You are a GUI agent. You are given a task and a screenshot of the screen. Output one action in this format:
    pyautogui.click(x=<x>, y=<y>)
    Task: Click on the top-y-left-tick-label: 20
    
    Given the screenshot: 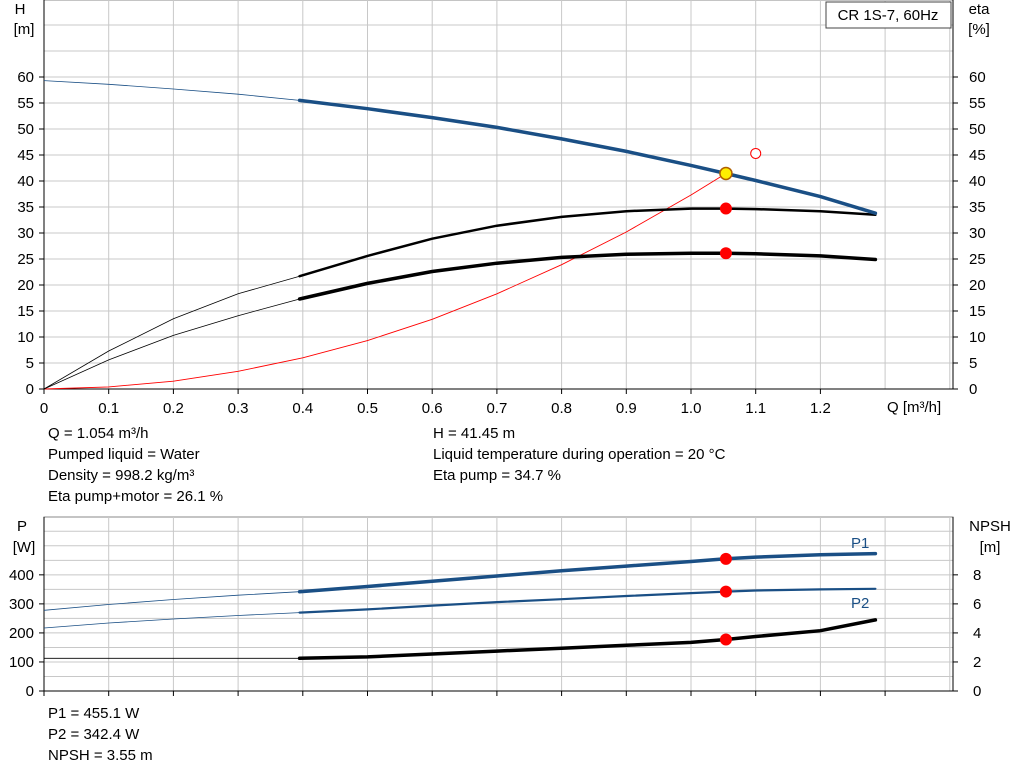 What is the action you would take?
    pyautogui.click(x=25, y=285)
    